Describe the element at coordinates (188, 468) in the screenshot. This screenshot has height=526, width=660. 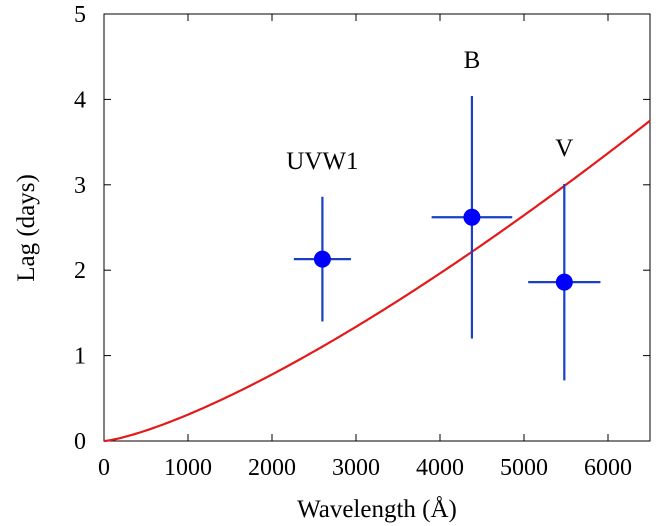
I see `x-tick-label-1: 1000` at that location.